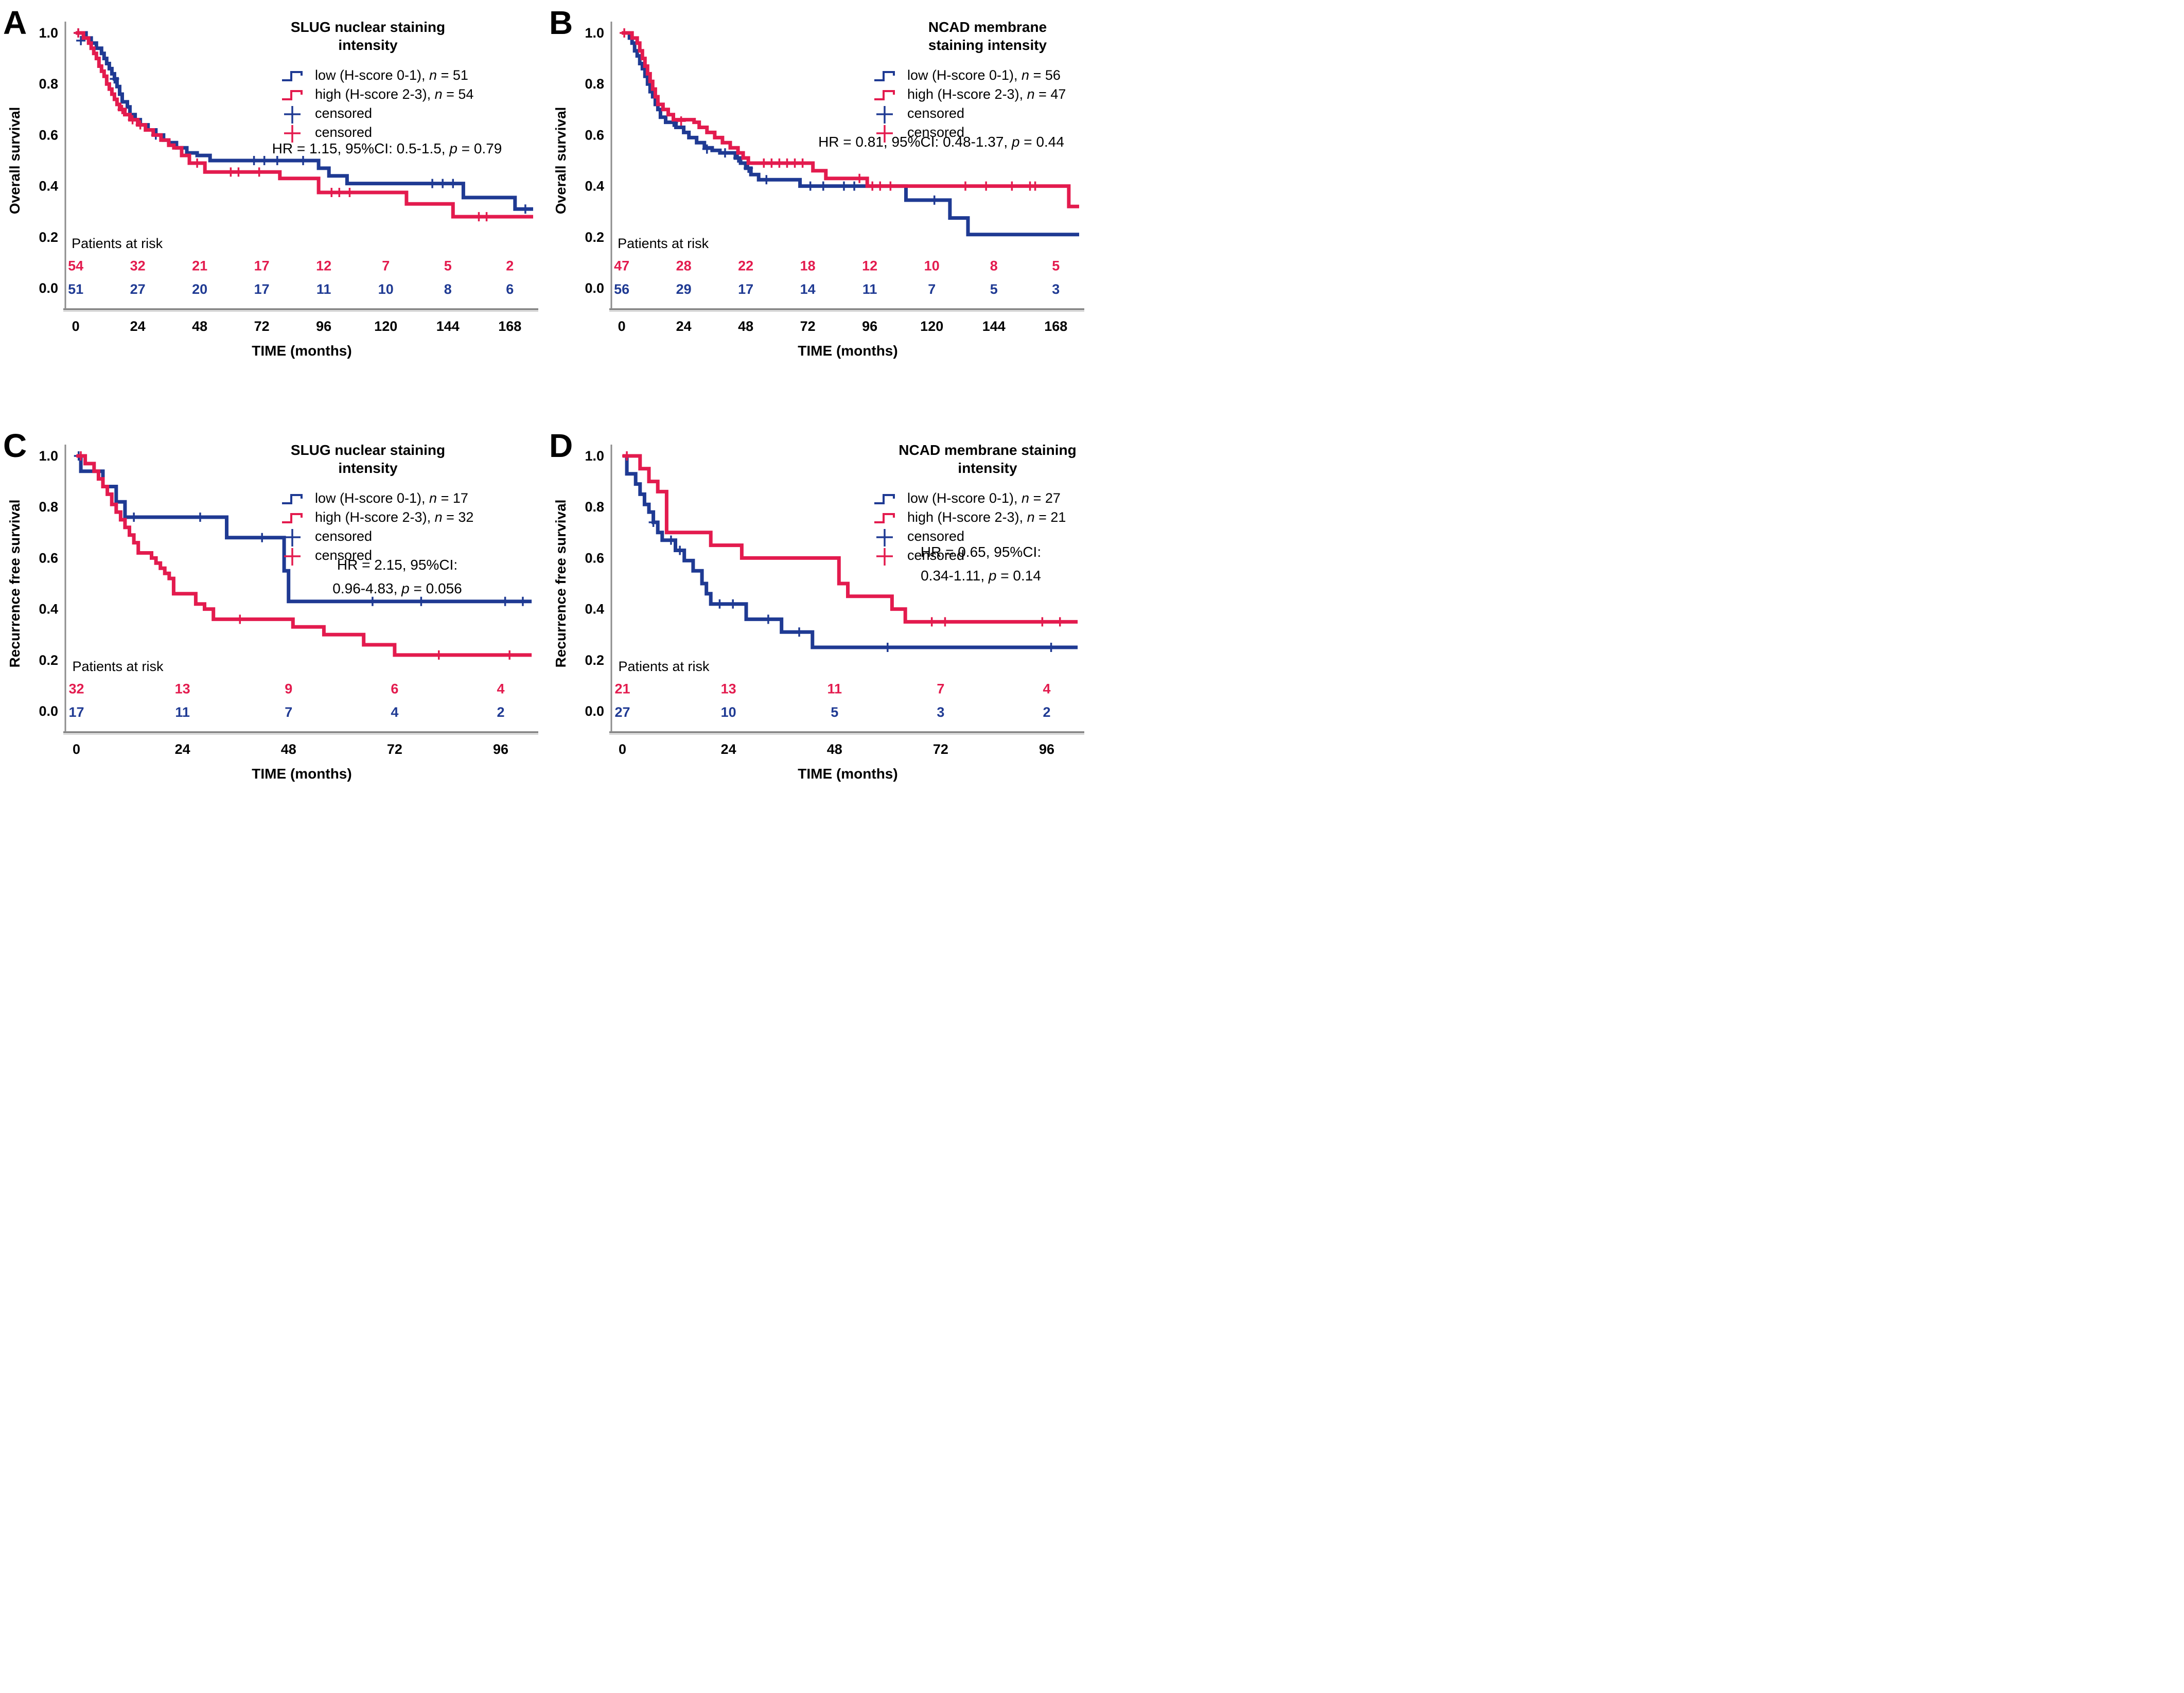 Image resolution: width=2184 pixels, height=1693 pixels. Describe the element at coordinates (561, 445) in the screenshot. I see `panel-letter: D` at that location.